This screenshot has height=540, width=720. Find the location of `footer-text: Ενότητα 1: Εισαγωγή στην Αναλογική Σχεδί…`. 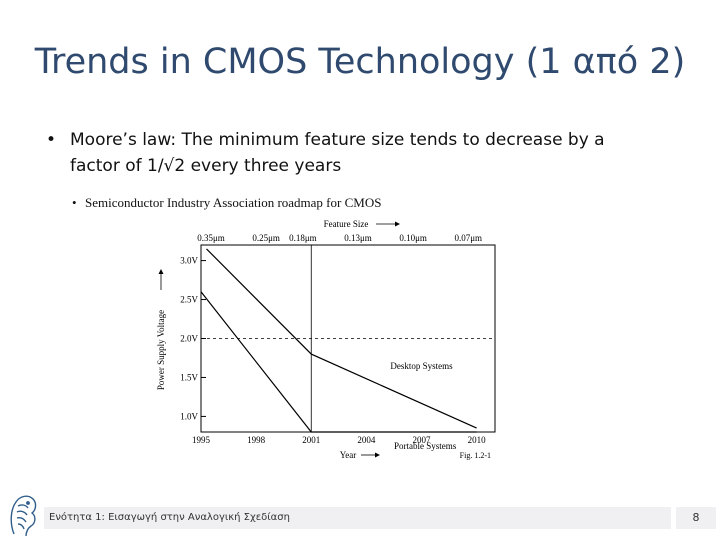

footer-text: Ενότητα 1: Εισαγωγή στην Αναλογική Σχεδί… is located at coordinates (169, 517).